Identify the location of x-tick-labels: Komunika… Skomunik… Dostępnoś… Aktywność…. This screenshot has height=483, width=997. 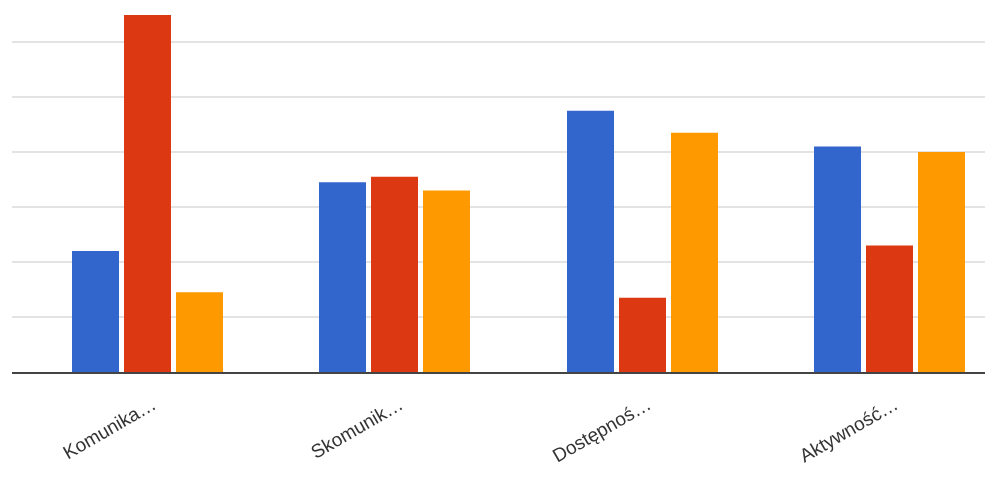
(481, 430).